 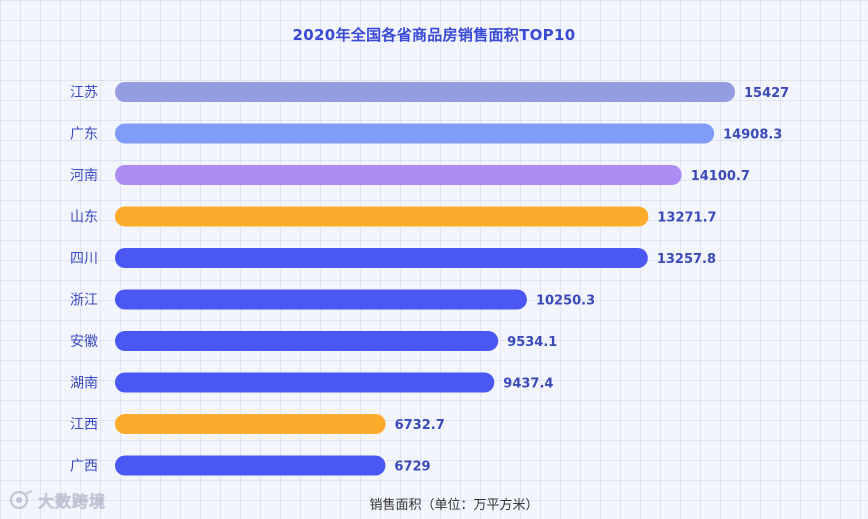 What do you see at coordinates (454, 505) in the screenshot?
I see `x-axis-label: 销售面积（单位：万平方米）` at bounding box center [454, 505].